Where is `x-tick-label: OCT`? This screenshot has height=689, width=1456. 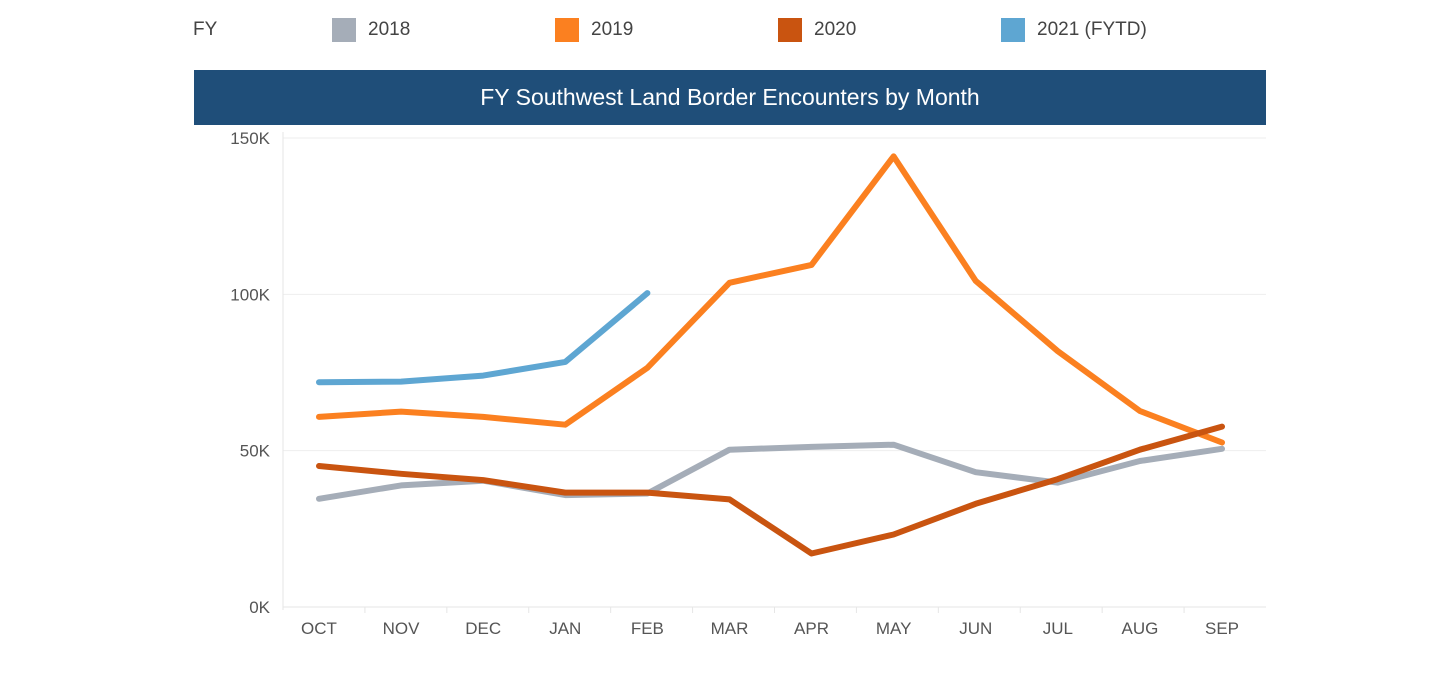
x-tick-label: OCT is located at coordinates (319, 628).